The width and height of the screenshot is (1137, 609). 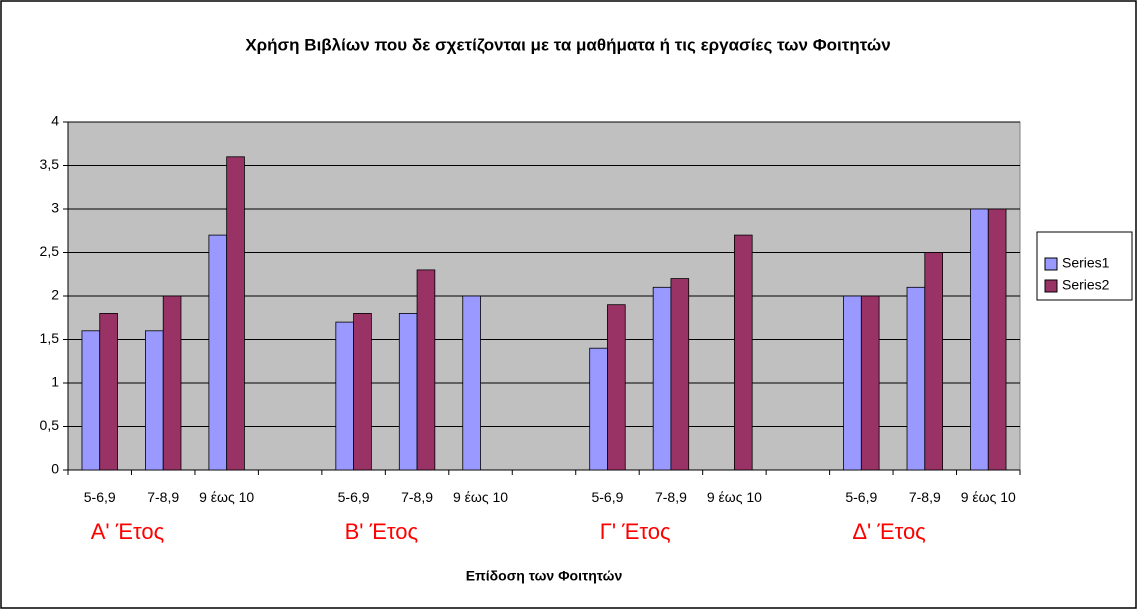 I want to click on y-tick-label: 2,5, so click(x=50, y=251).